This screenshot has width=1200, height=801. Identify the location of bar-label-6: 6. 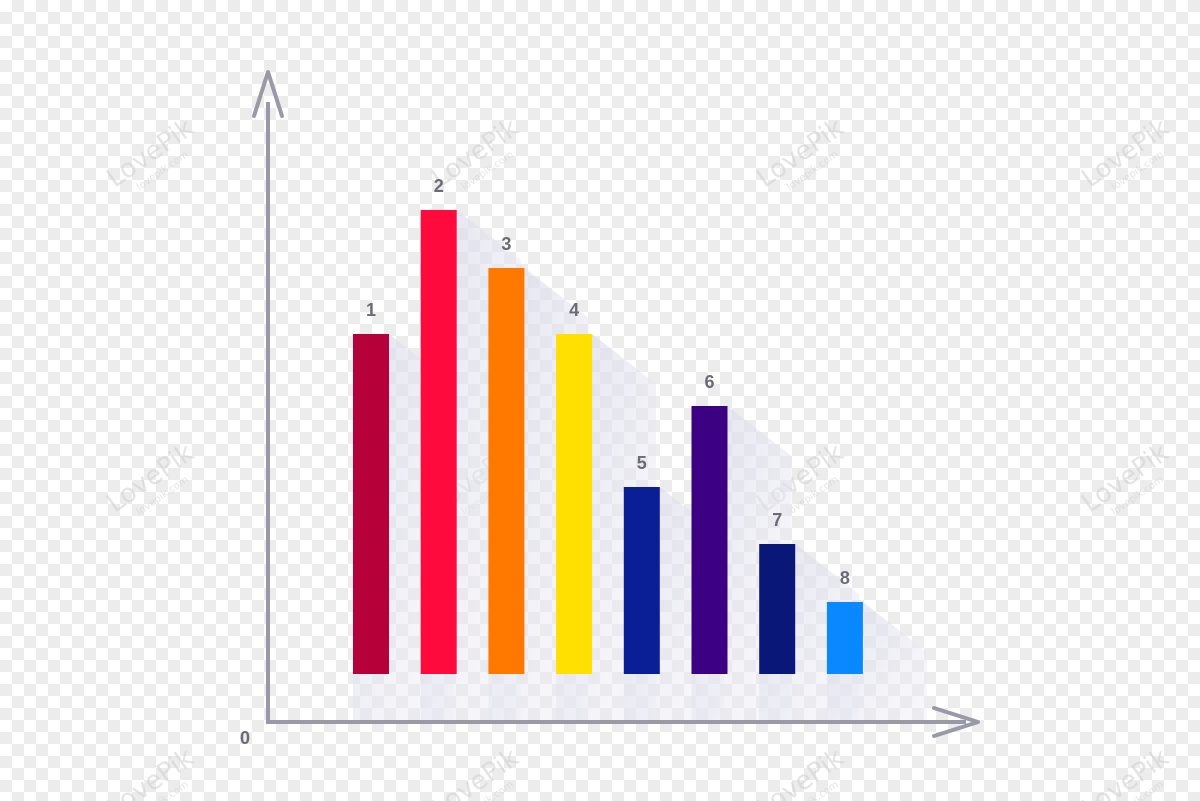
(709, 382).